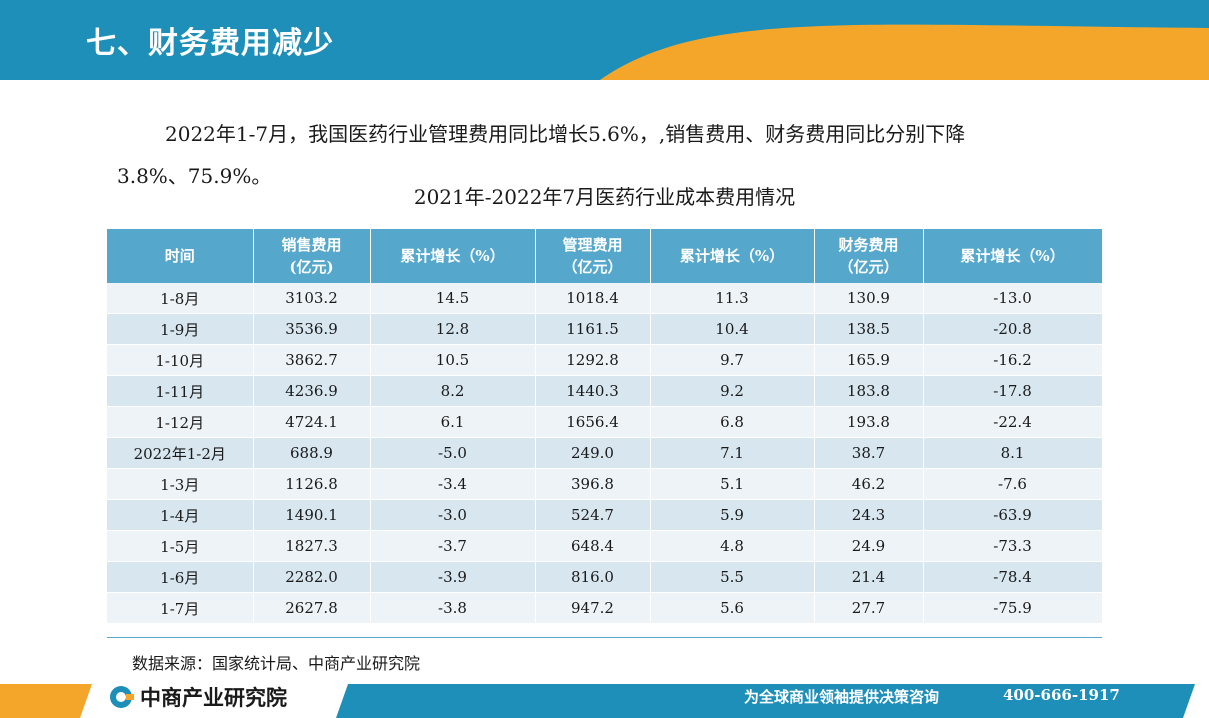 The width and height of the screenshot is (1209, 718). What do you see at coordinates (597, 701) in the screenshot?
I see `footer-band` at bounding box center [597, 701].